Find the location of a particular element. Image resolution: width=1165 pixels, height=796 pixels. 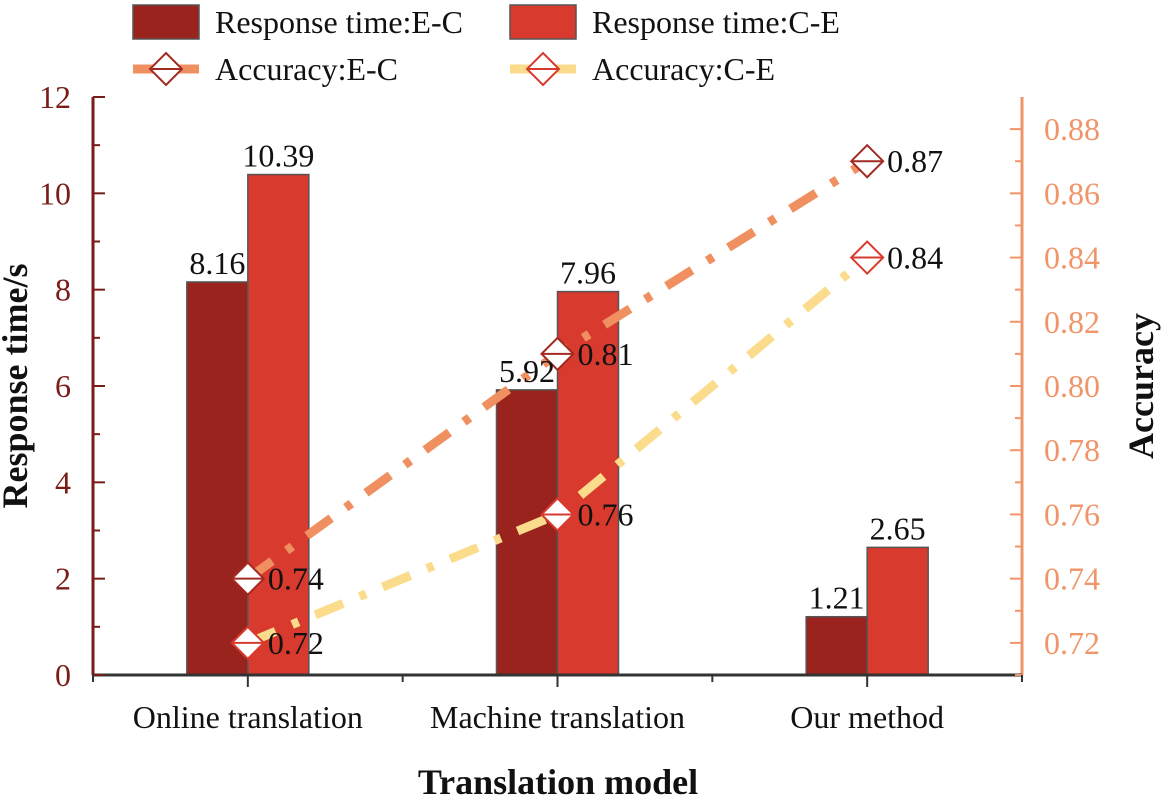

bar-value-label: 8.16 is located at coordinates (217, 263).